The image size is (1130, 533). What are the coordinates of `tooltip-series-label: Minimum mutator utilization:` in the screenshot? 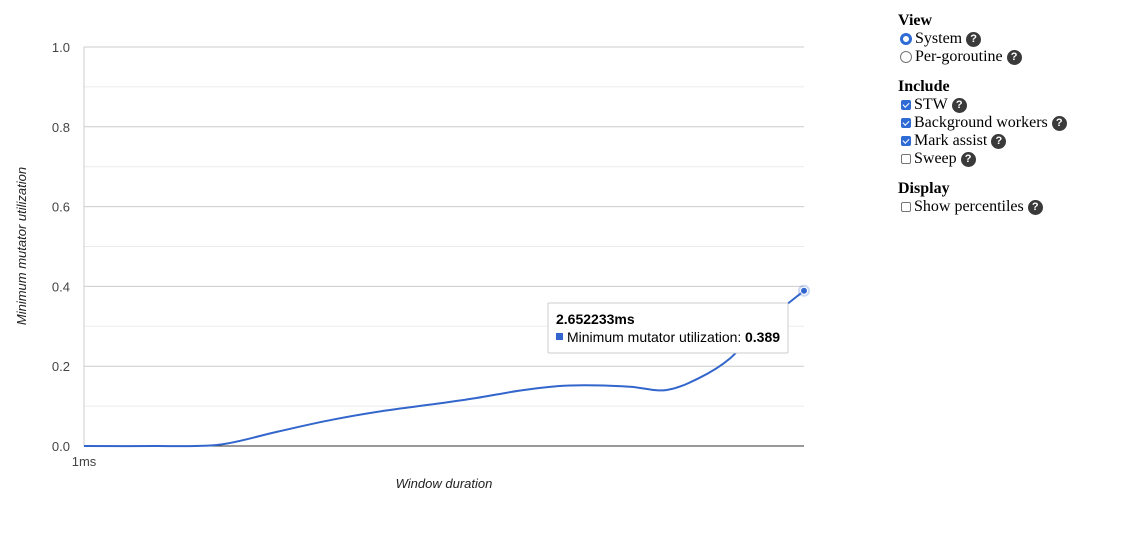 It's located at (654, 337).